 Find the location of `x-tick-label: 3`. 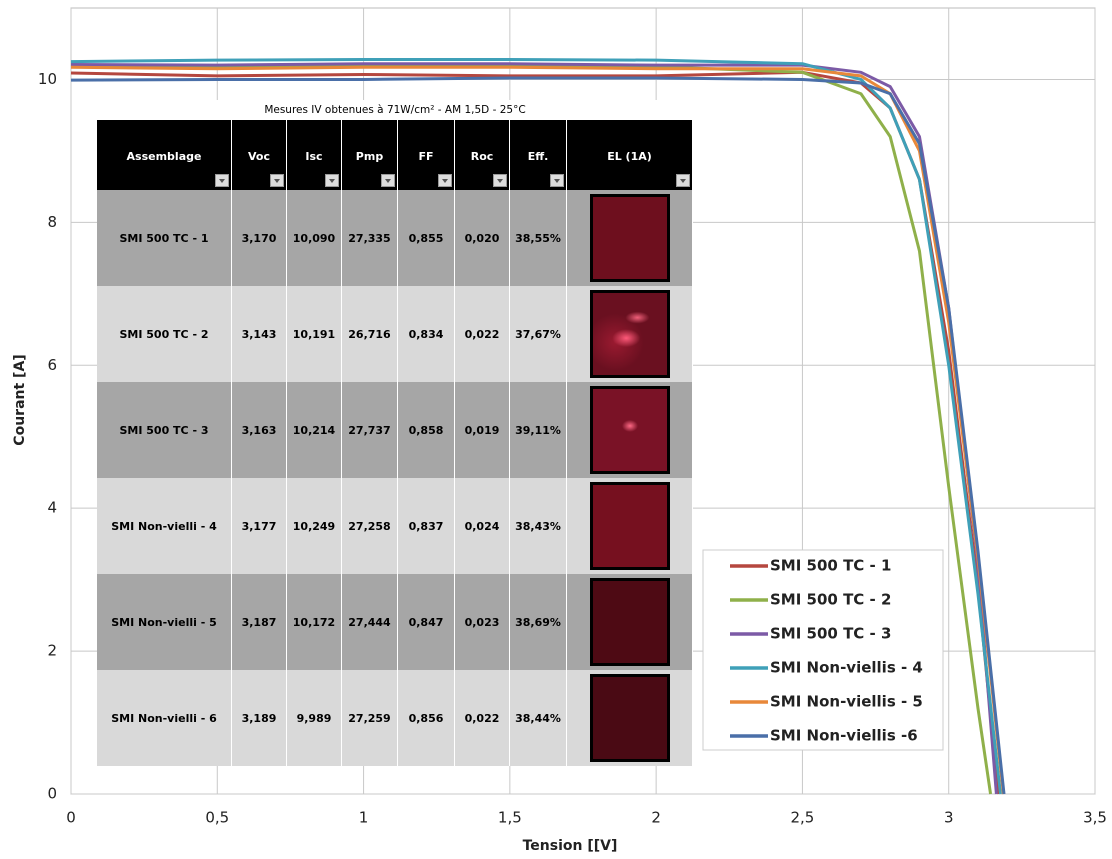

x-tick-label: 3 is located at coordinates (949, 818).